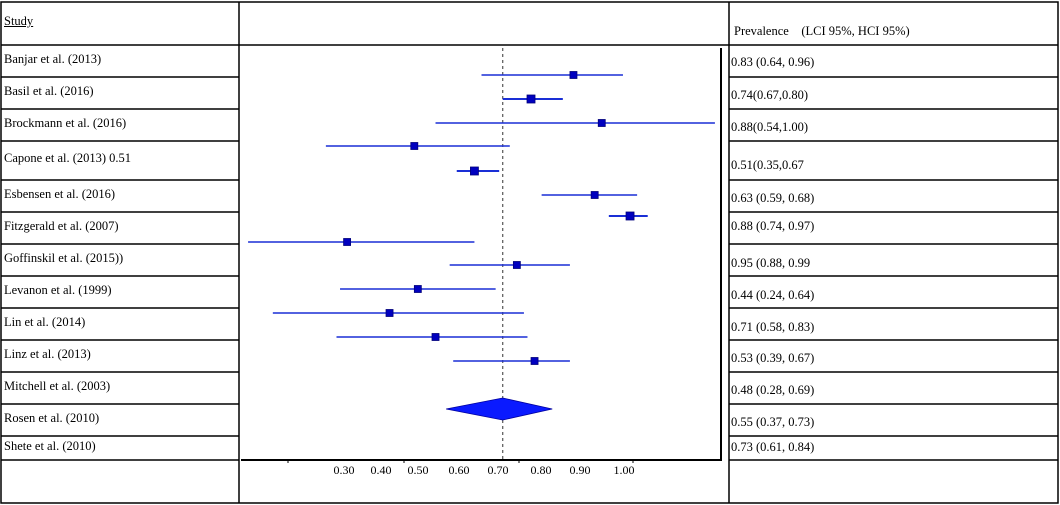 Image resolution: width=1060 pixels, height=505 pixels. Describe the element at coordinates (65, 123) in the screenshot. I see `study-label: Brockmann et al. (2016)` at that location.